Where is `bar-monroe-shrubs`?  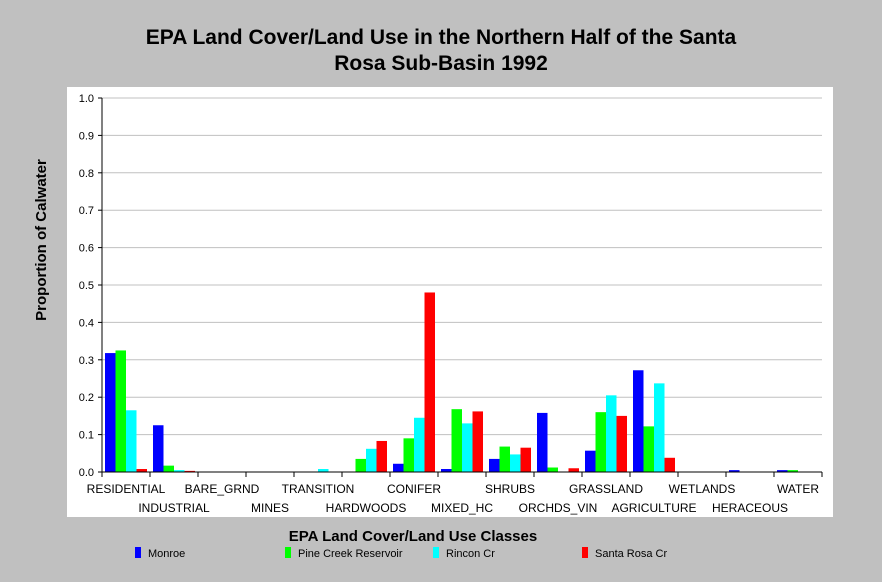
bar-monroe-shrubs is located at coordinates (494, 465).